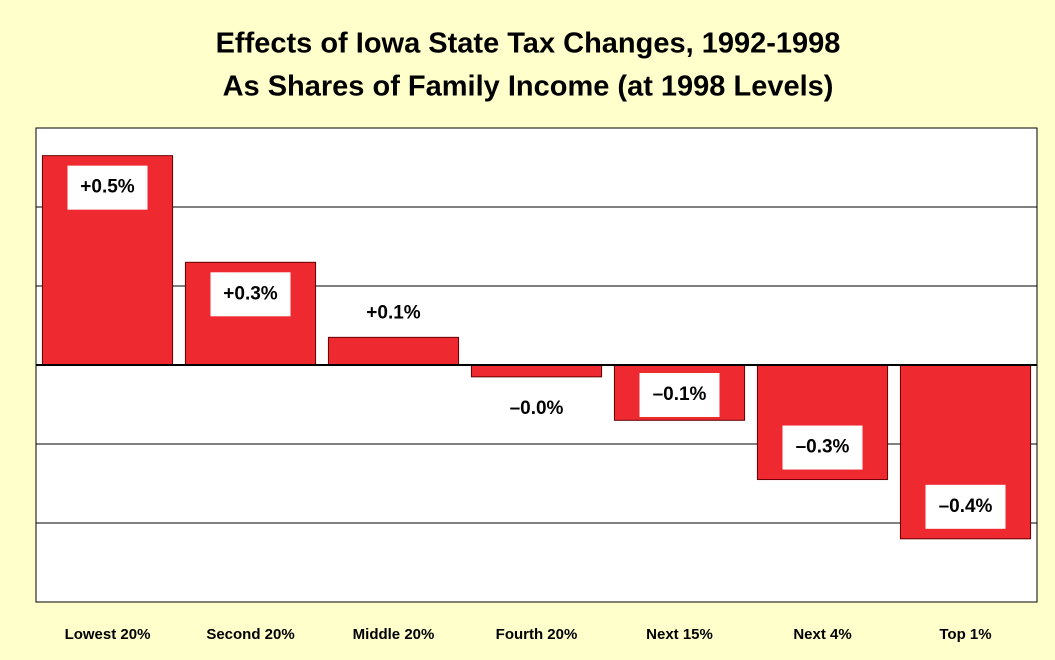 This screenshot has height=660, width=1055. Describe the element at coordinates (965, 634) in the screenshot. I see `x-tick-label: Top 1%` at that location.